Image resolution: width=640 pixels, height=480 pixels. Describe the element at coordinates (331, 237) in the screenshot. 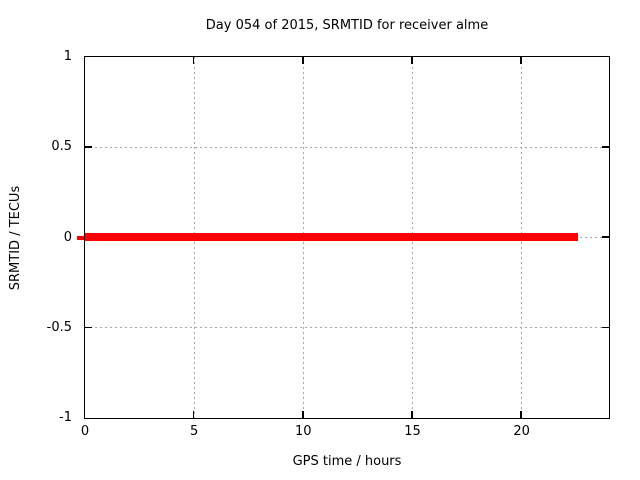

I see `series-line-srmtid` at that location.